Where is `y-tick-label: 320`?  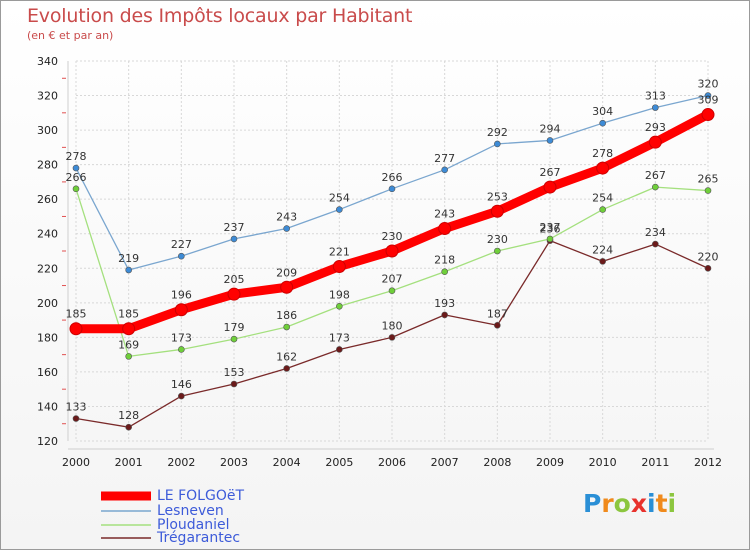
y-tick-label: 320 is located at coordinates (47, 96).